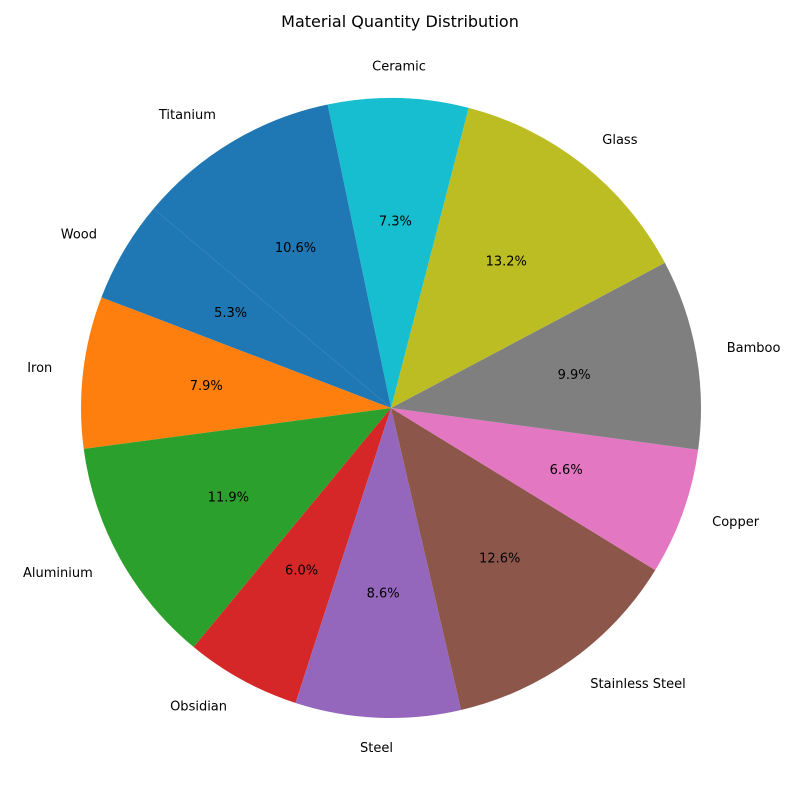 This screenshot has height=800, width=800. What do you see at coordinates (619, 140) in the screenshot?
I see `slice-category-label: Glass` at bounding box center [619, 140].